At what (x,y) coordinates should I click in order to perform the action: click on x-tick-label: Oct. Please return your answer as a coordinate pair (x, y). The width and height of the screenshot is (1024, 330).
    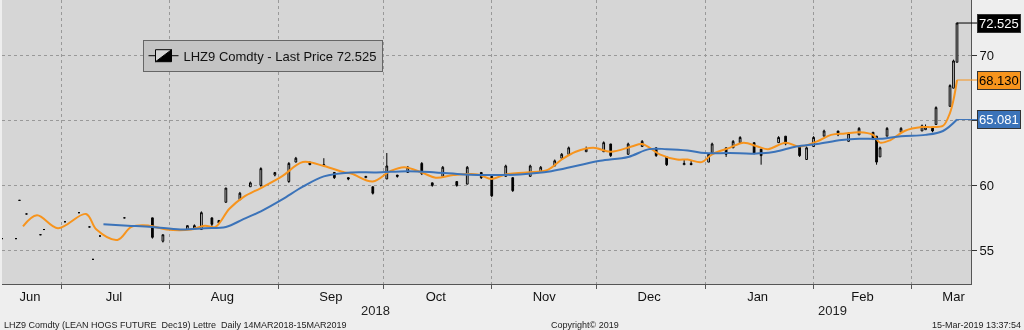
    Looking at the image, I should click on (436, 296).